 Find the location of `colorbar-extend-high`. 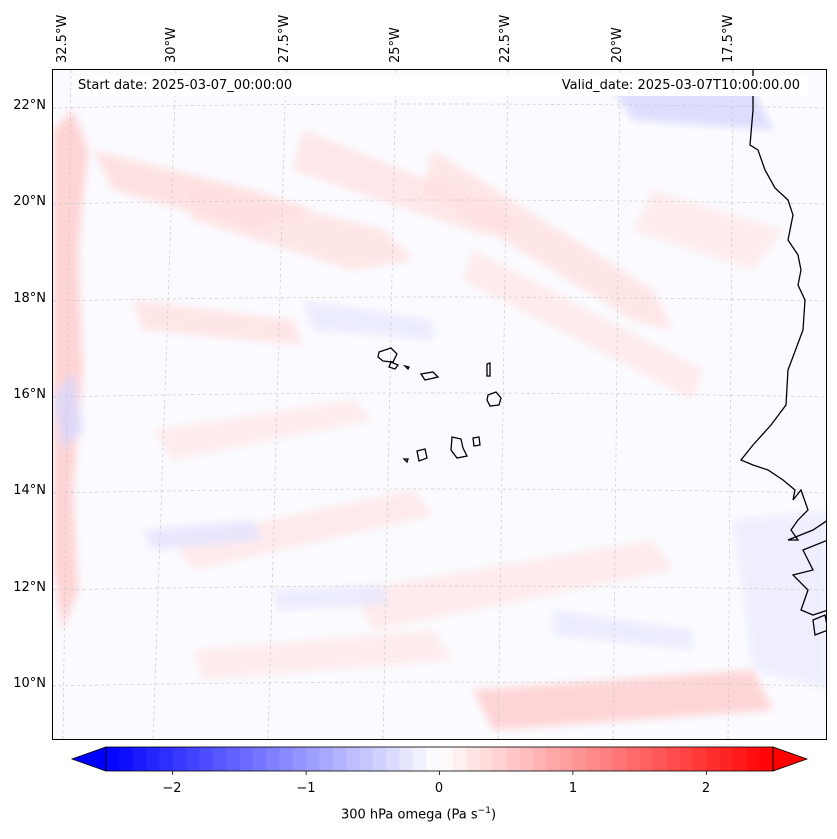

colorbar-extend-high is located at coordinates (790, 759).